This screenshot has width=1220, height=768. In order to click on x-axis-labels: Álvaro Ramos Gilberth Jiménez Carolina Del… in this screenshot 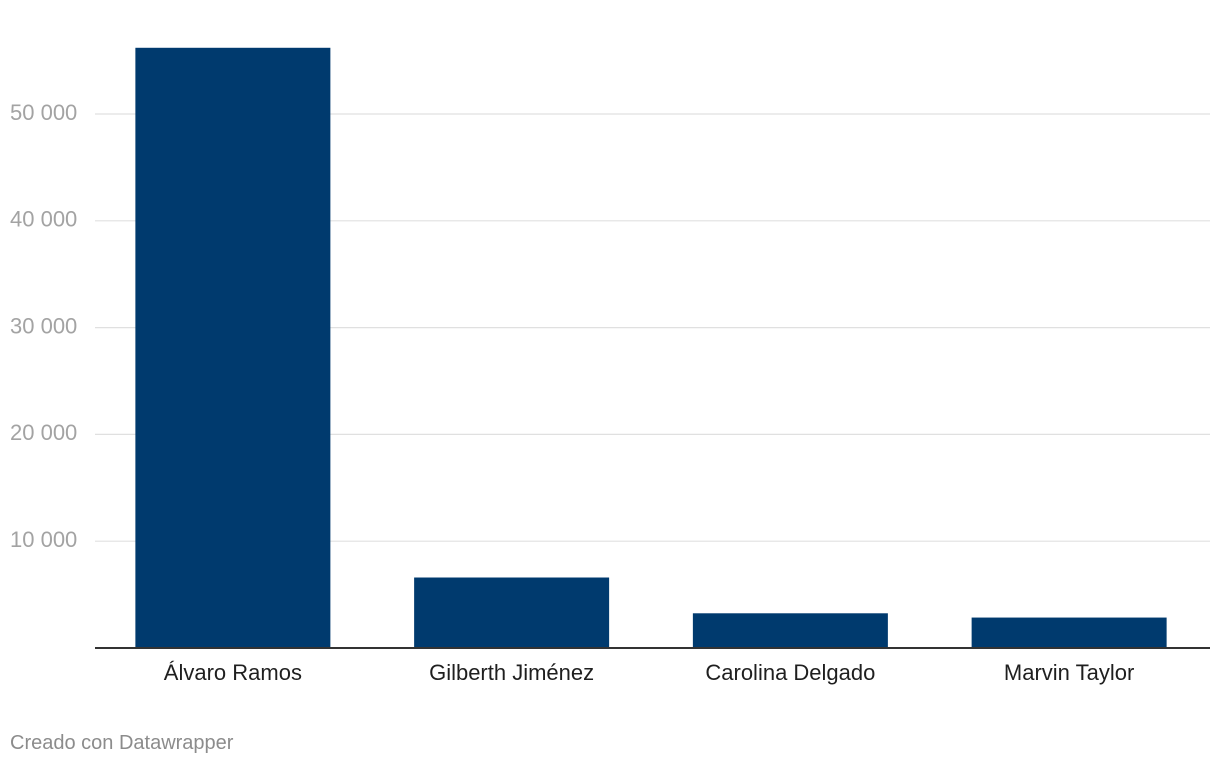, I will do `click(649, 672)`.